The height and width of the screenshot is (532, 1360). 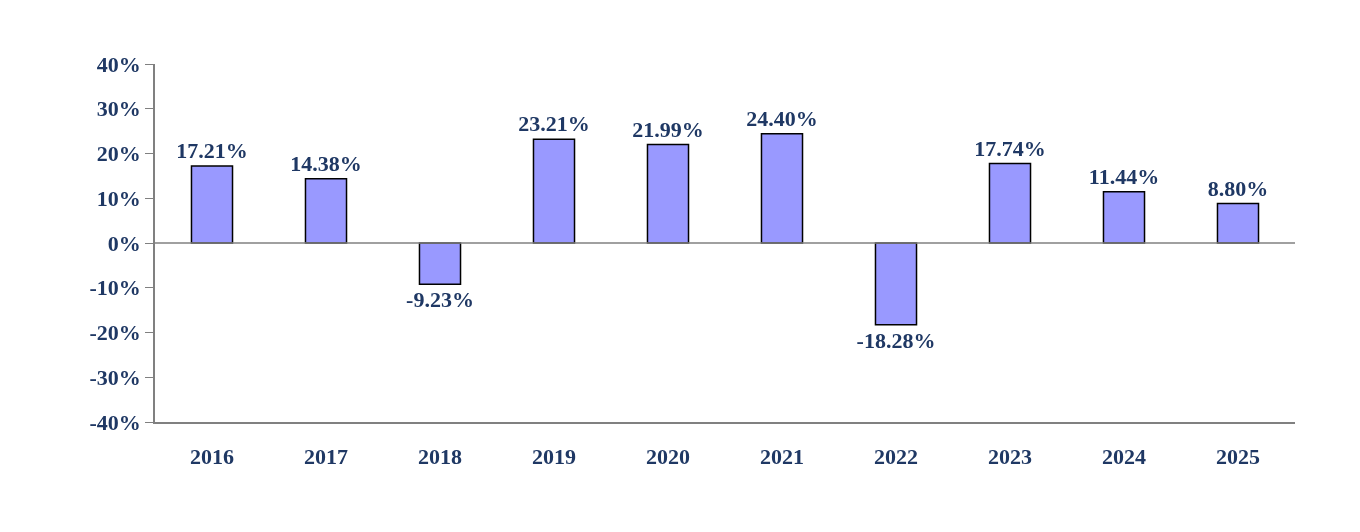 I want to click on data-label: -18.28%, so click(x=896, y=340).